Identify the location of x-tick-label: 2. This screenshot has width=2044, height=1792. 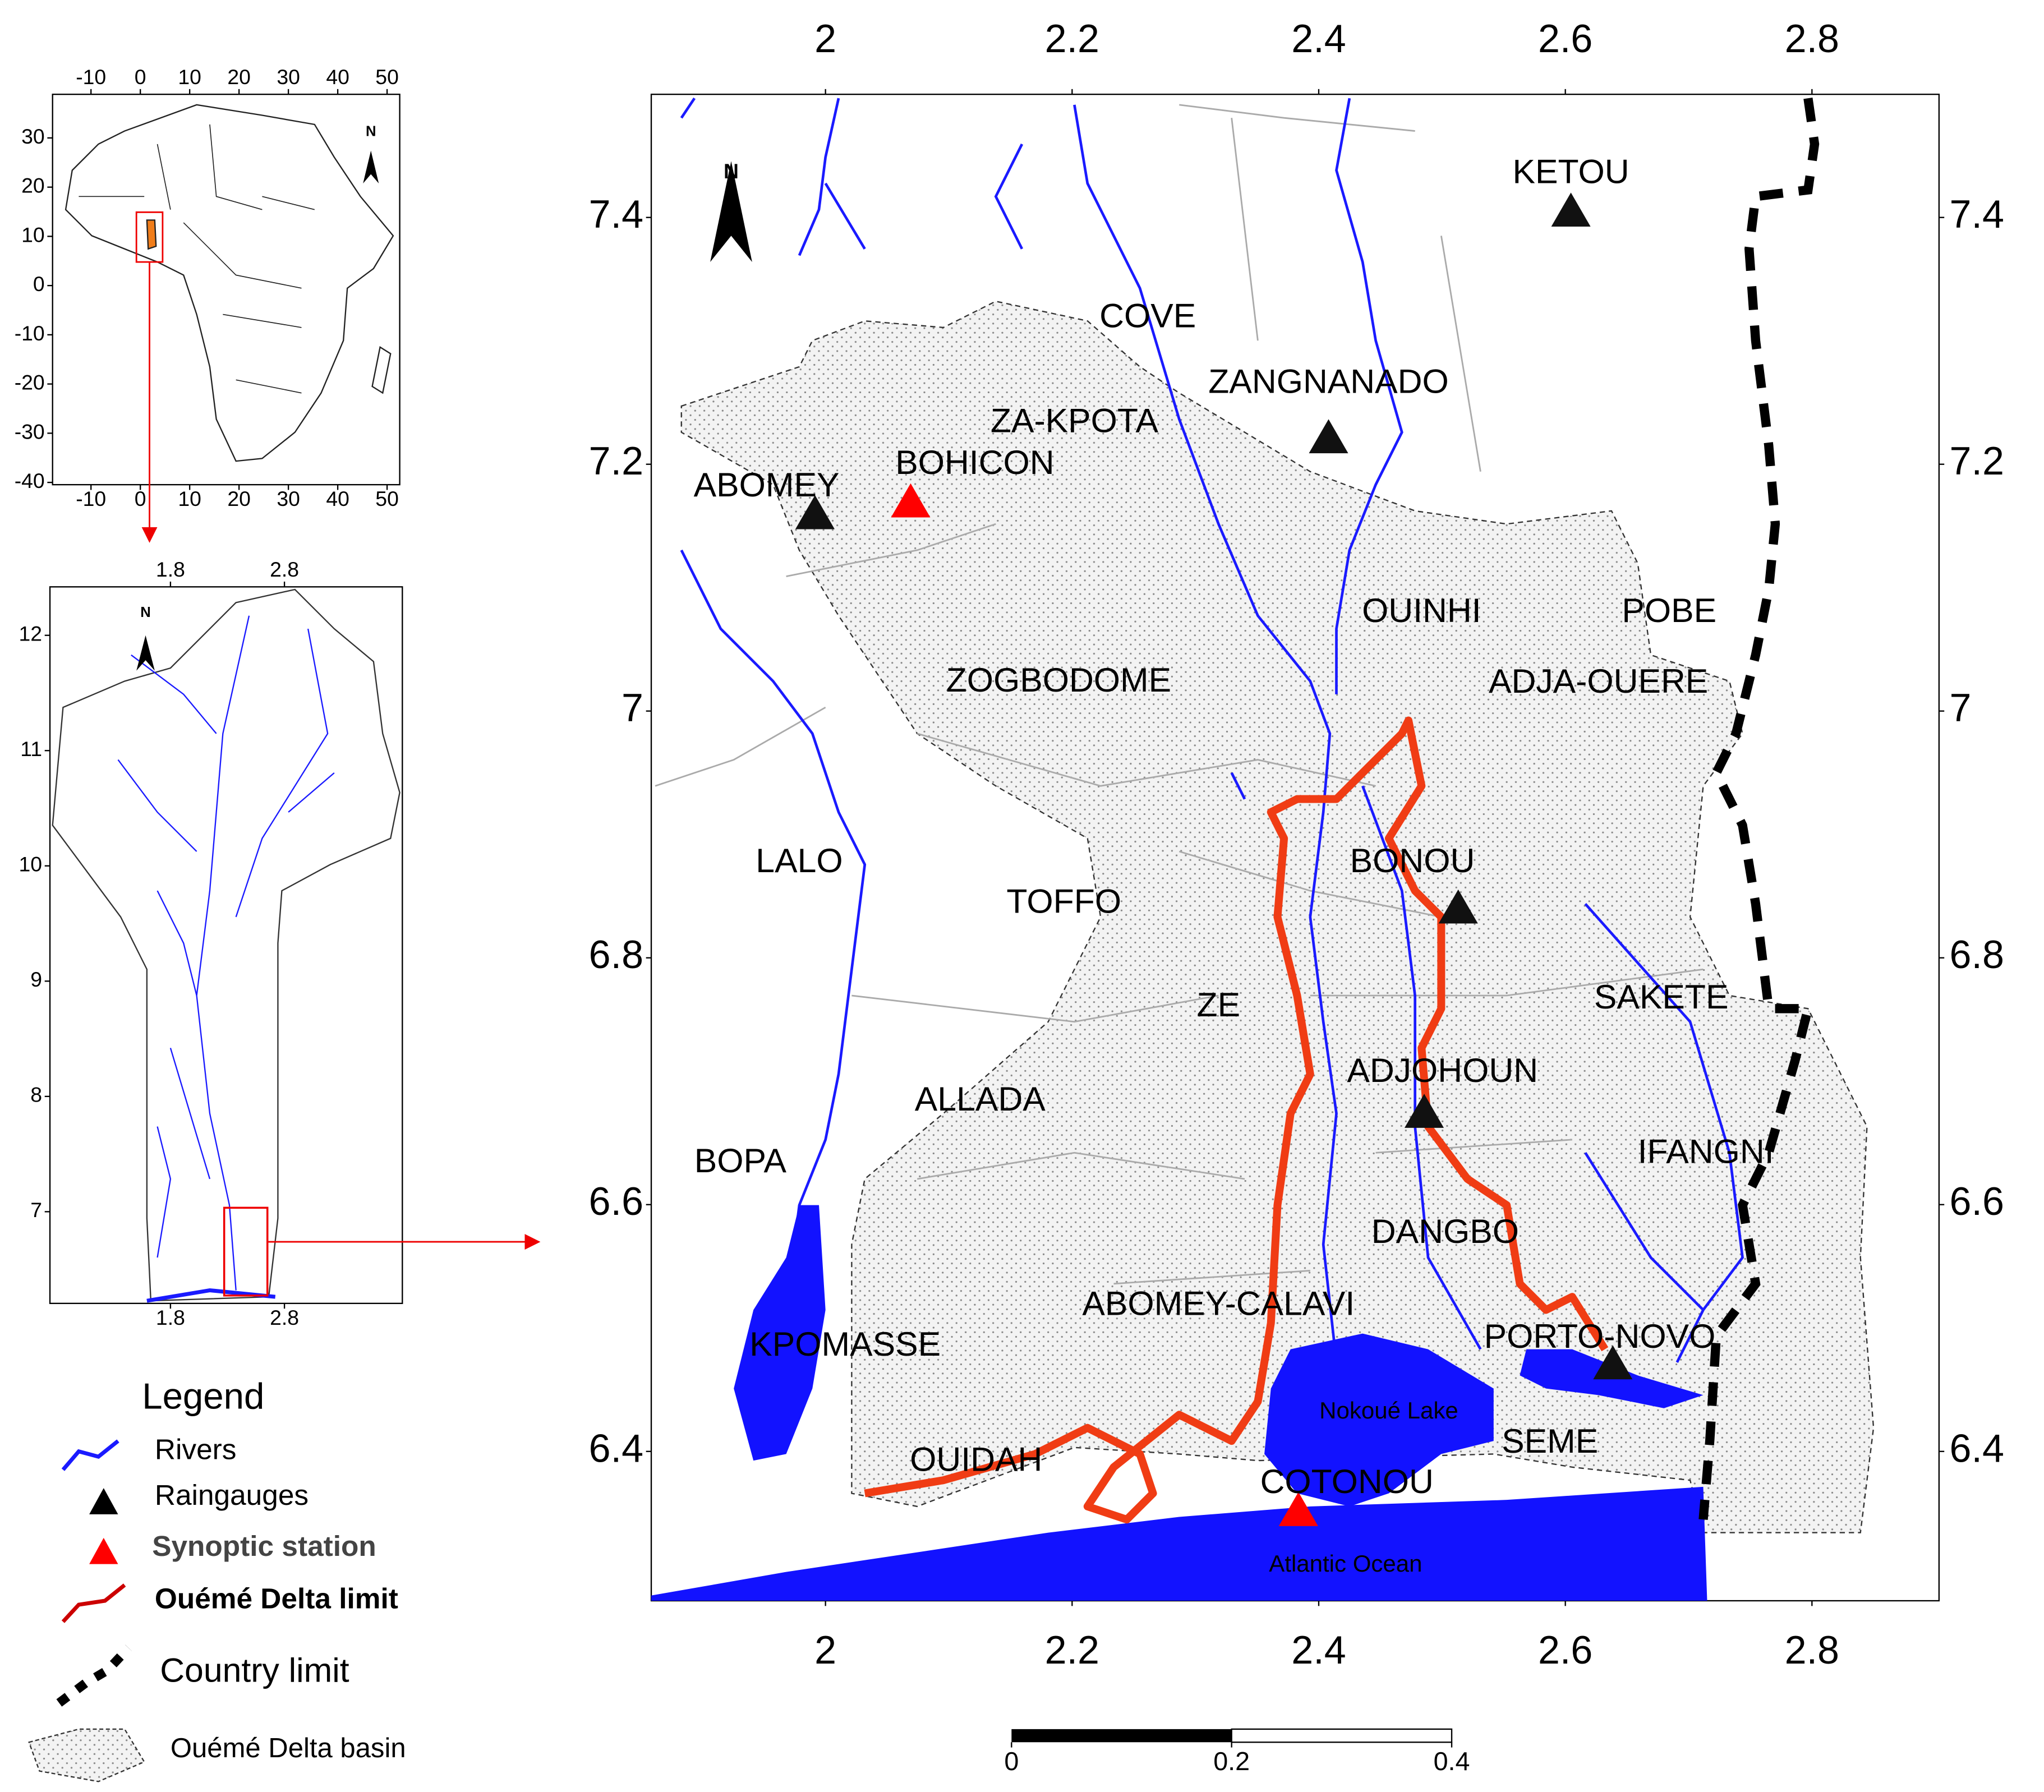
(825, 39).